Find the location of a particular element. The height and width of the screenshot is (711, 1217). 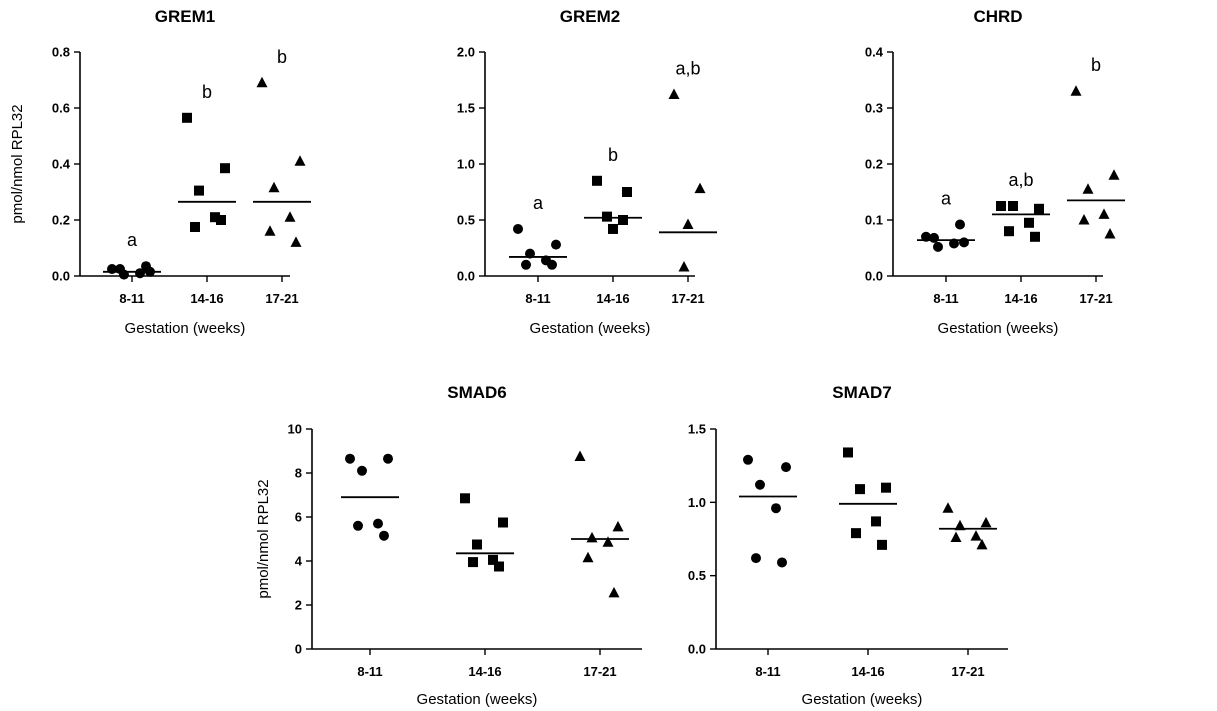

y-tick-label: 2 is located at coordinates (298, 605).